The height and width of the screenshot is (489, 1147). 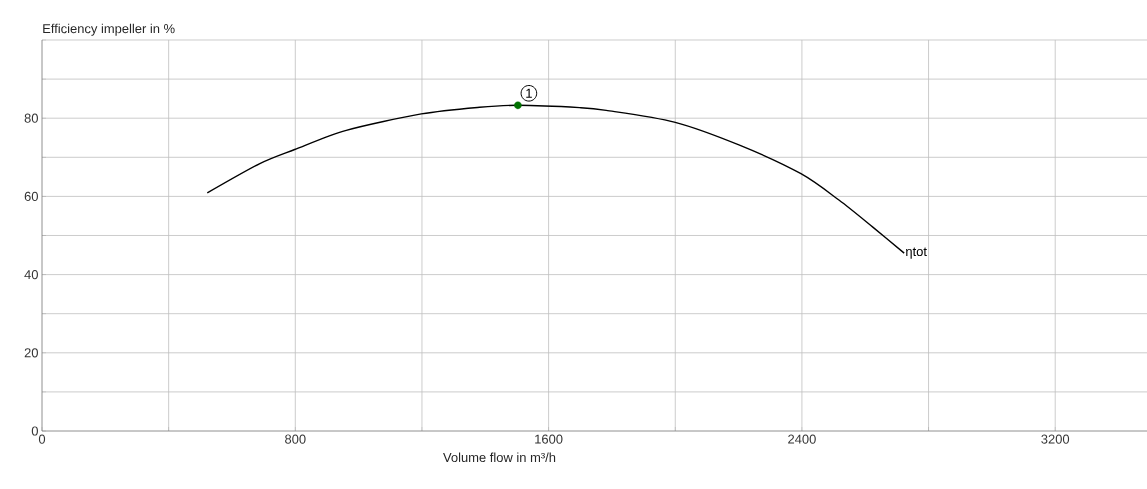 I want to click on y-tick-label: 20, so click(x=31, y=353).